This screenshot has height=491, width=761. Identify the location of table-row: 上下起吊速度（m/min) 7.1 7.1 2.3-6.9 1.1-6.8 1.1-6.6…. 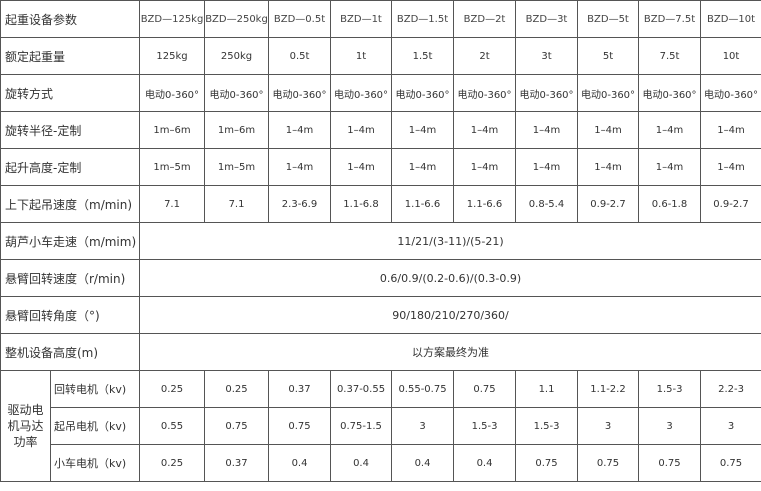
(380, 204).